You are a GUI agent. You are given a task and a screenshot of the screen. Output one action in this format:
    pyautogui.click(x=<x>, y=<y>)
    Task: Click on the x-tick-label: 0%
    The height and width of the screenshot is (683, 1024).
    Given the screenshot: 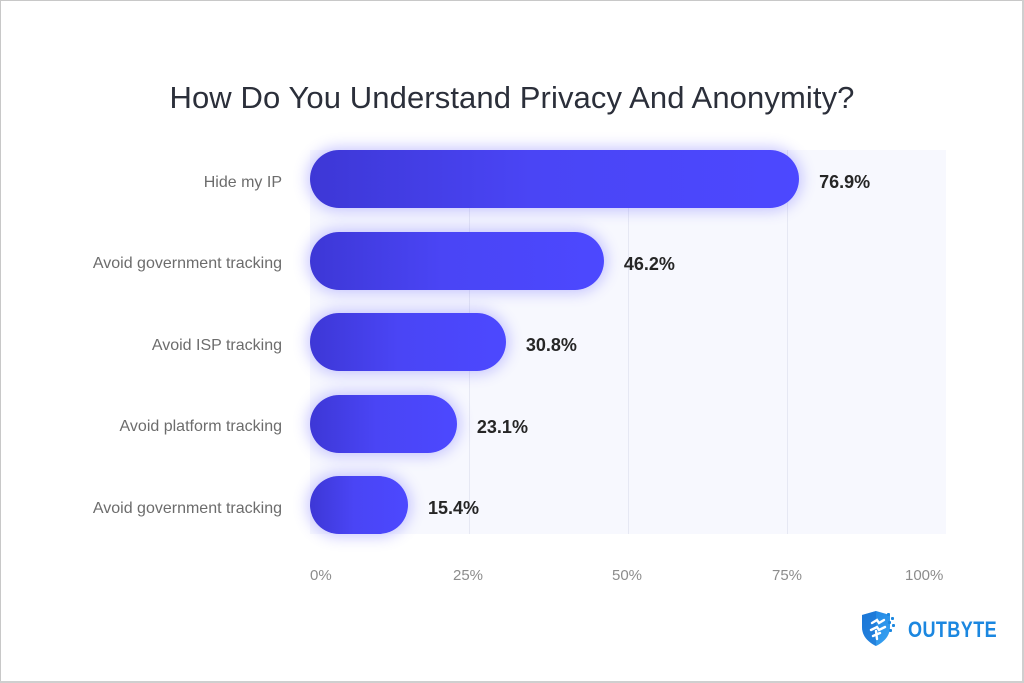 What is the action you would take?
    pyautogui.click(x=321, y=575)
    